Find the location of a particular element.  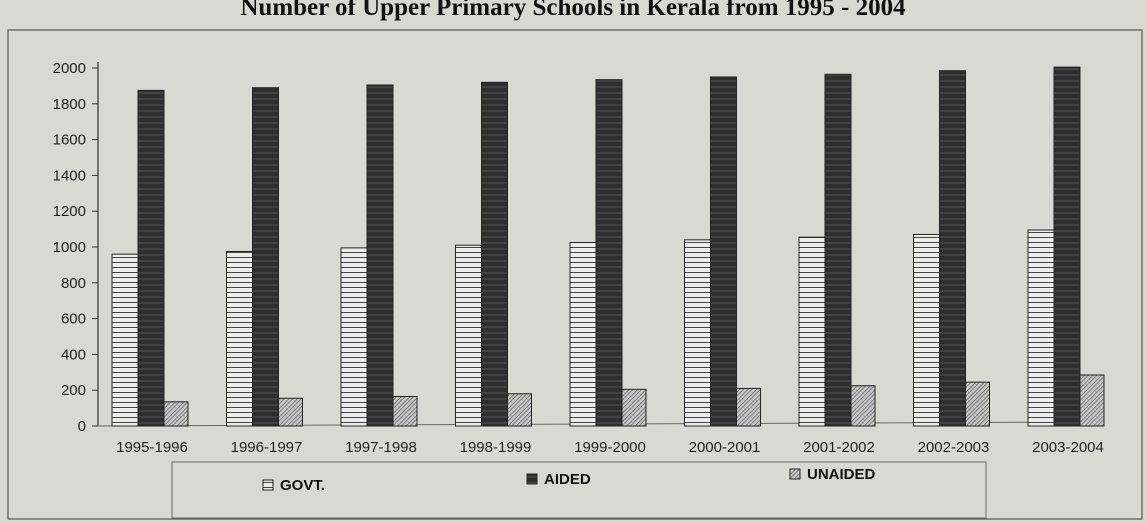

y-tick-label: 600 is located at coordinates (73, 319).